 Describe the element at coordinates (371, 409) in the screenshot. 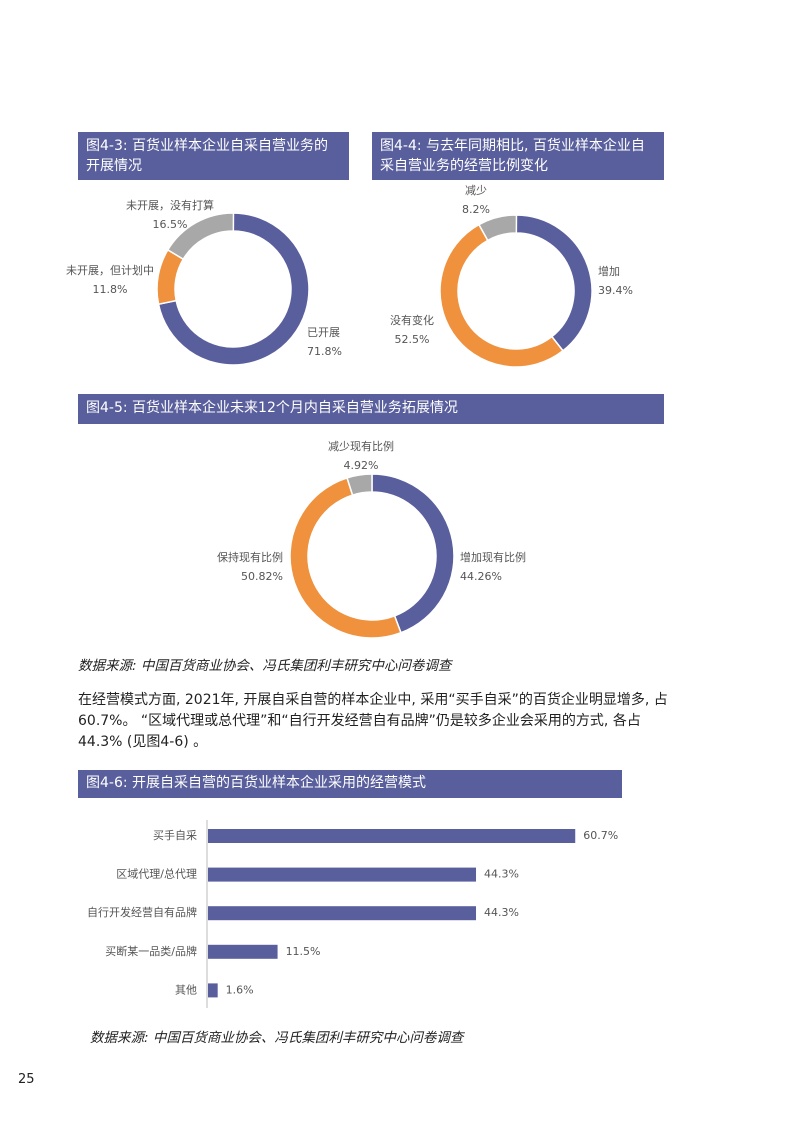

I see `chart-title: 图4-5: 百货业样本企业未来12个月内自采自营业务拓展情况` at that location.